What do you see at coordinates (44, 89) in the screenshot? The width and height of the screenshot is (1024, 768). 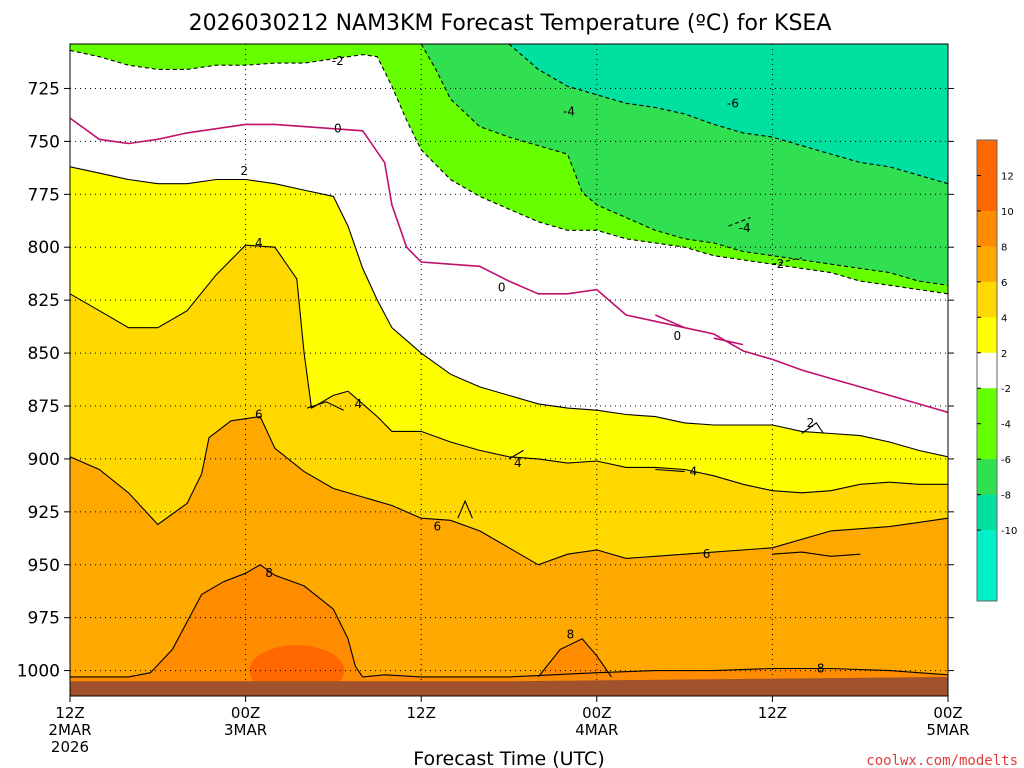 I see `y-tick-label: 725` at bounding box center [44, 89].